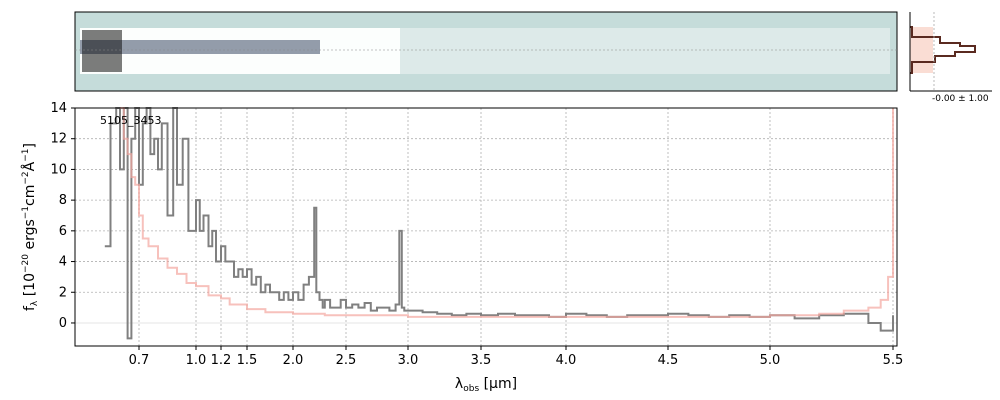 The height and width of the screenshot is (400, 1000). I want to click on x-axis-label: λobs [μm], so click(486, 385).